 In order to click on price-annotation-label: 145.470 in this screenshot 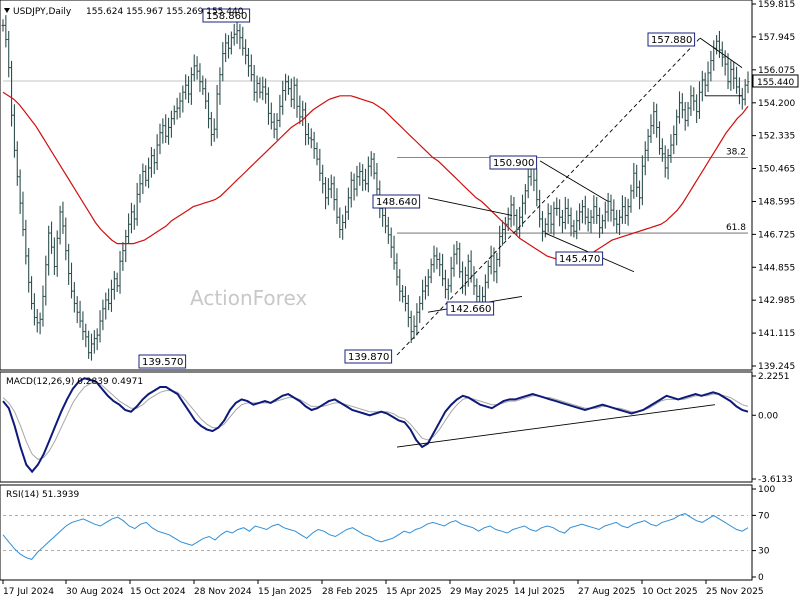, I will do `click(579, 259)`.